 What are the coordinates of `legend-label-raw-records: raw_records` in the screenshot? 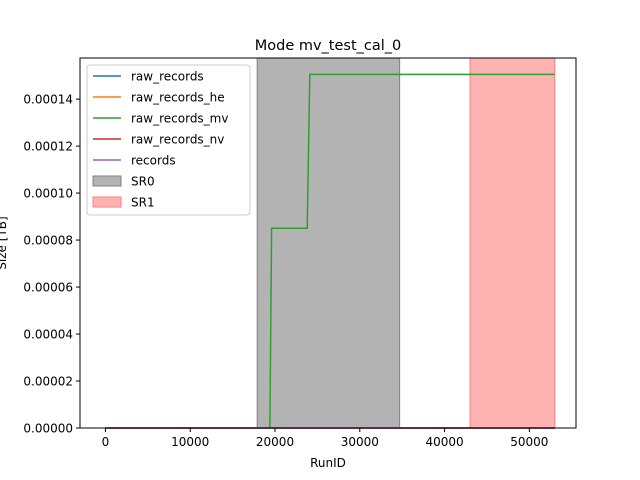 It's located at (167, 77).